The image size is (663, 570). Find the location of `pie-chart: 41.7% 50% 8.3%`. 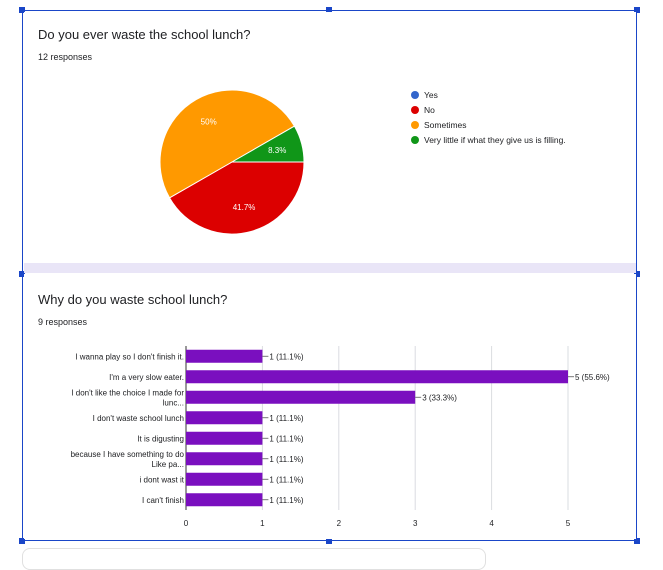

pie-chart: 41.7% 50% 8.3% is located at coordinates (232, 162).